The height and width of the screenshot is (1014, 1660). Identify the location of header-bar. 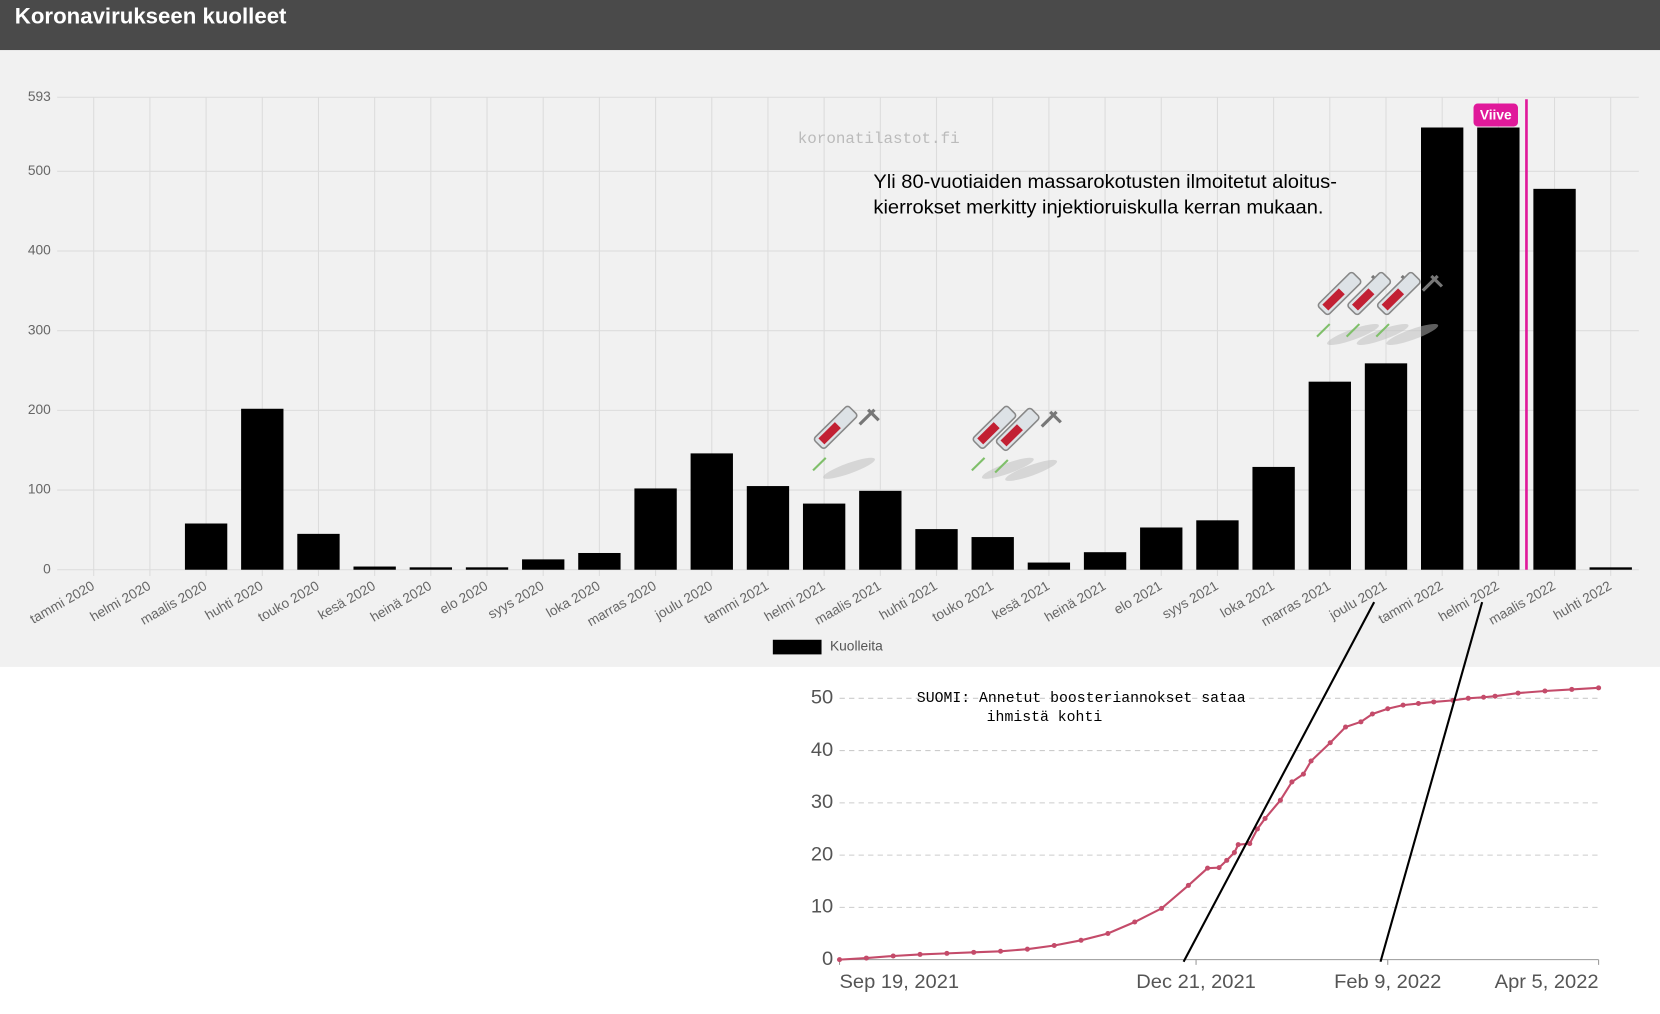
(830, 25).